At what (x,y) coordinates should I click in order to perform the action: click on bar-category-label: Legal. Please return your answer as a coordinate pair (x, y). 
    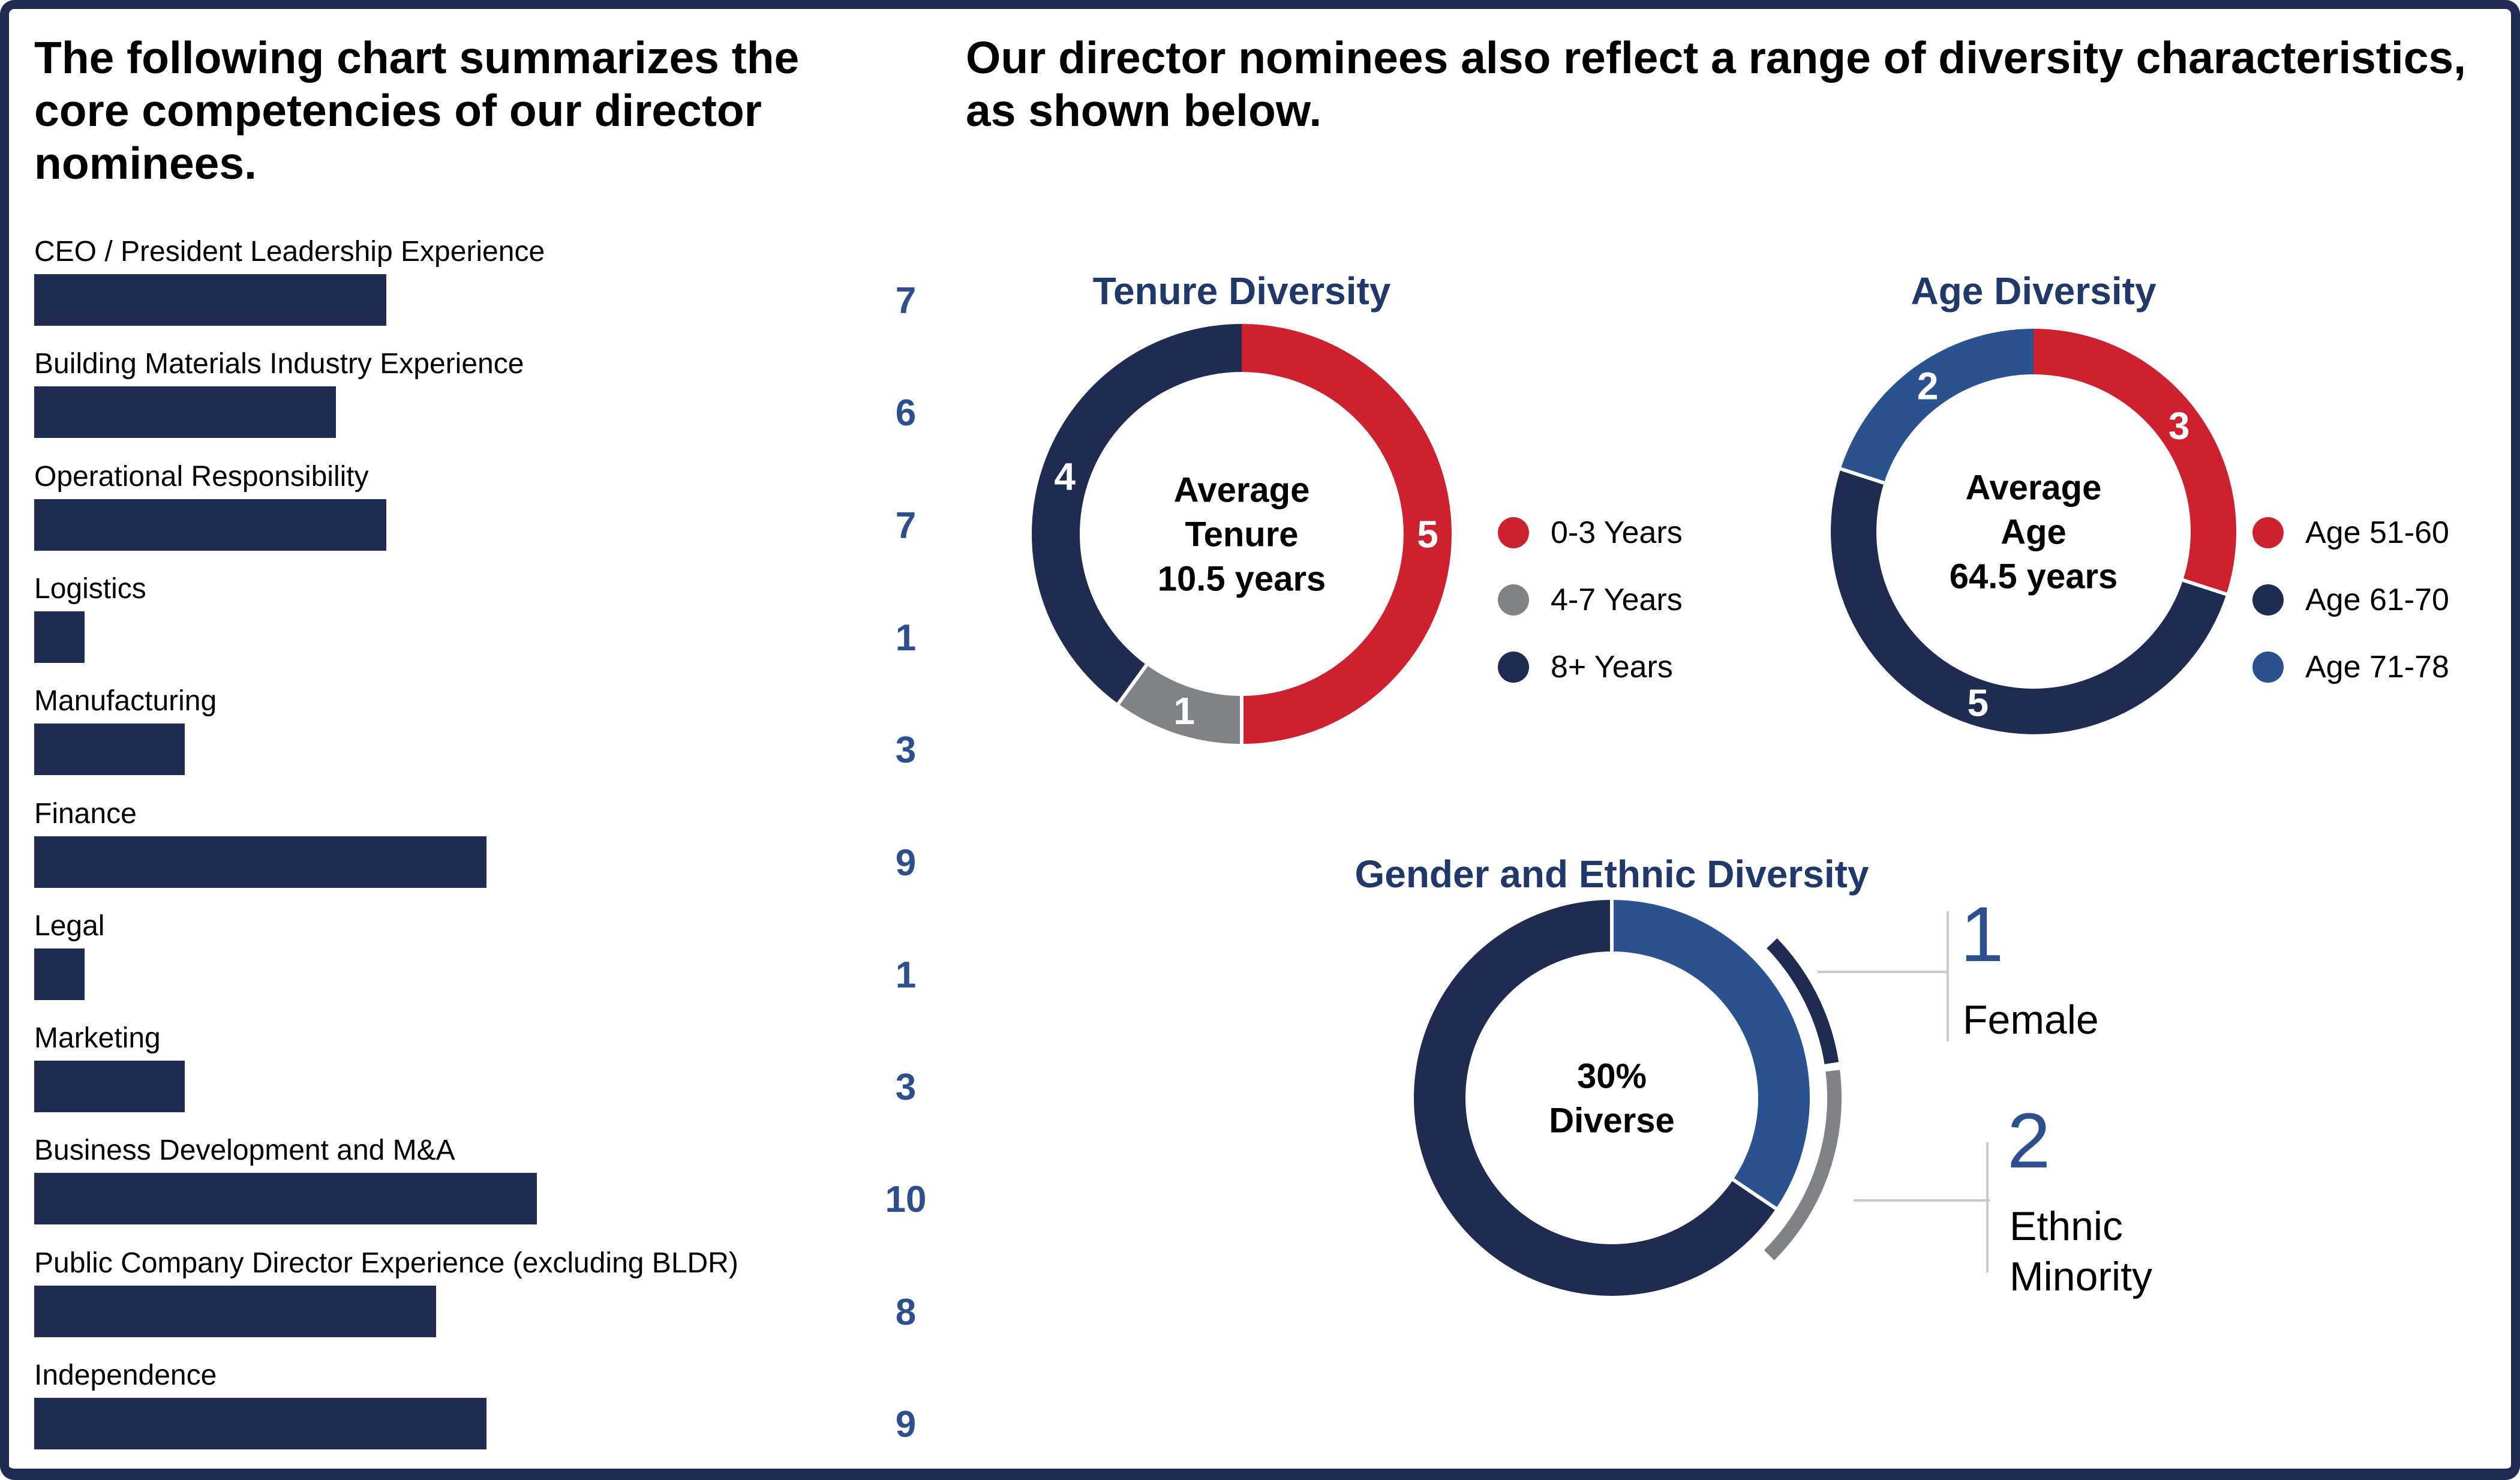
    Looking at the image, I should click on (69, 925).